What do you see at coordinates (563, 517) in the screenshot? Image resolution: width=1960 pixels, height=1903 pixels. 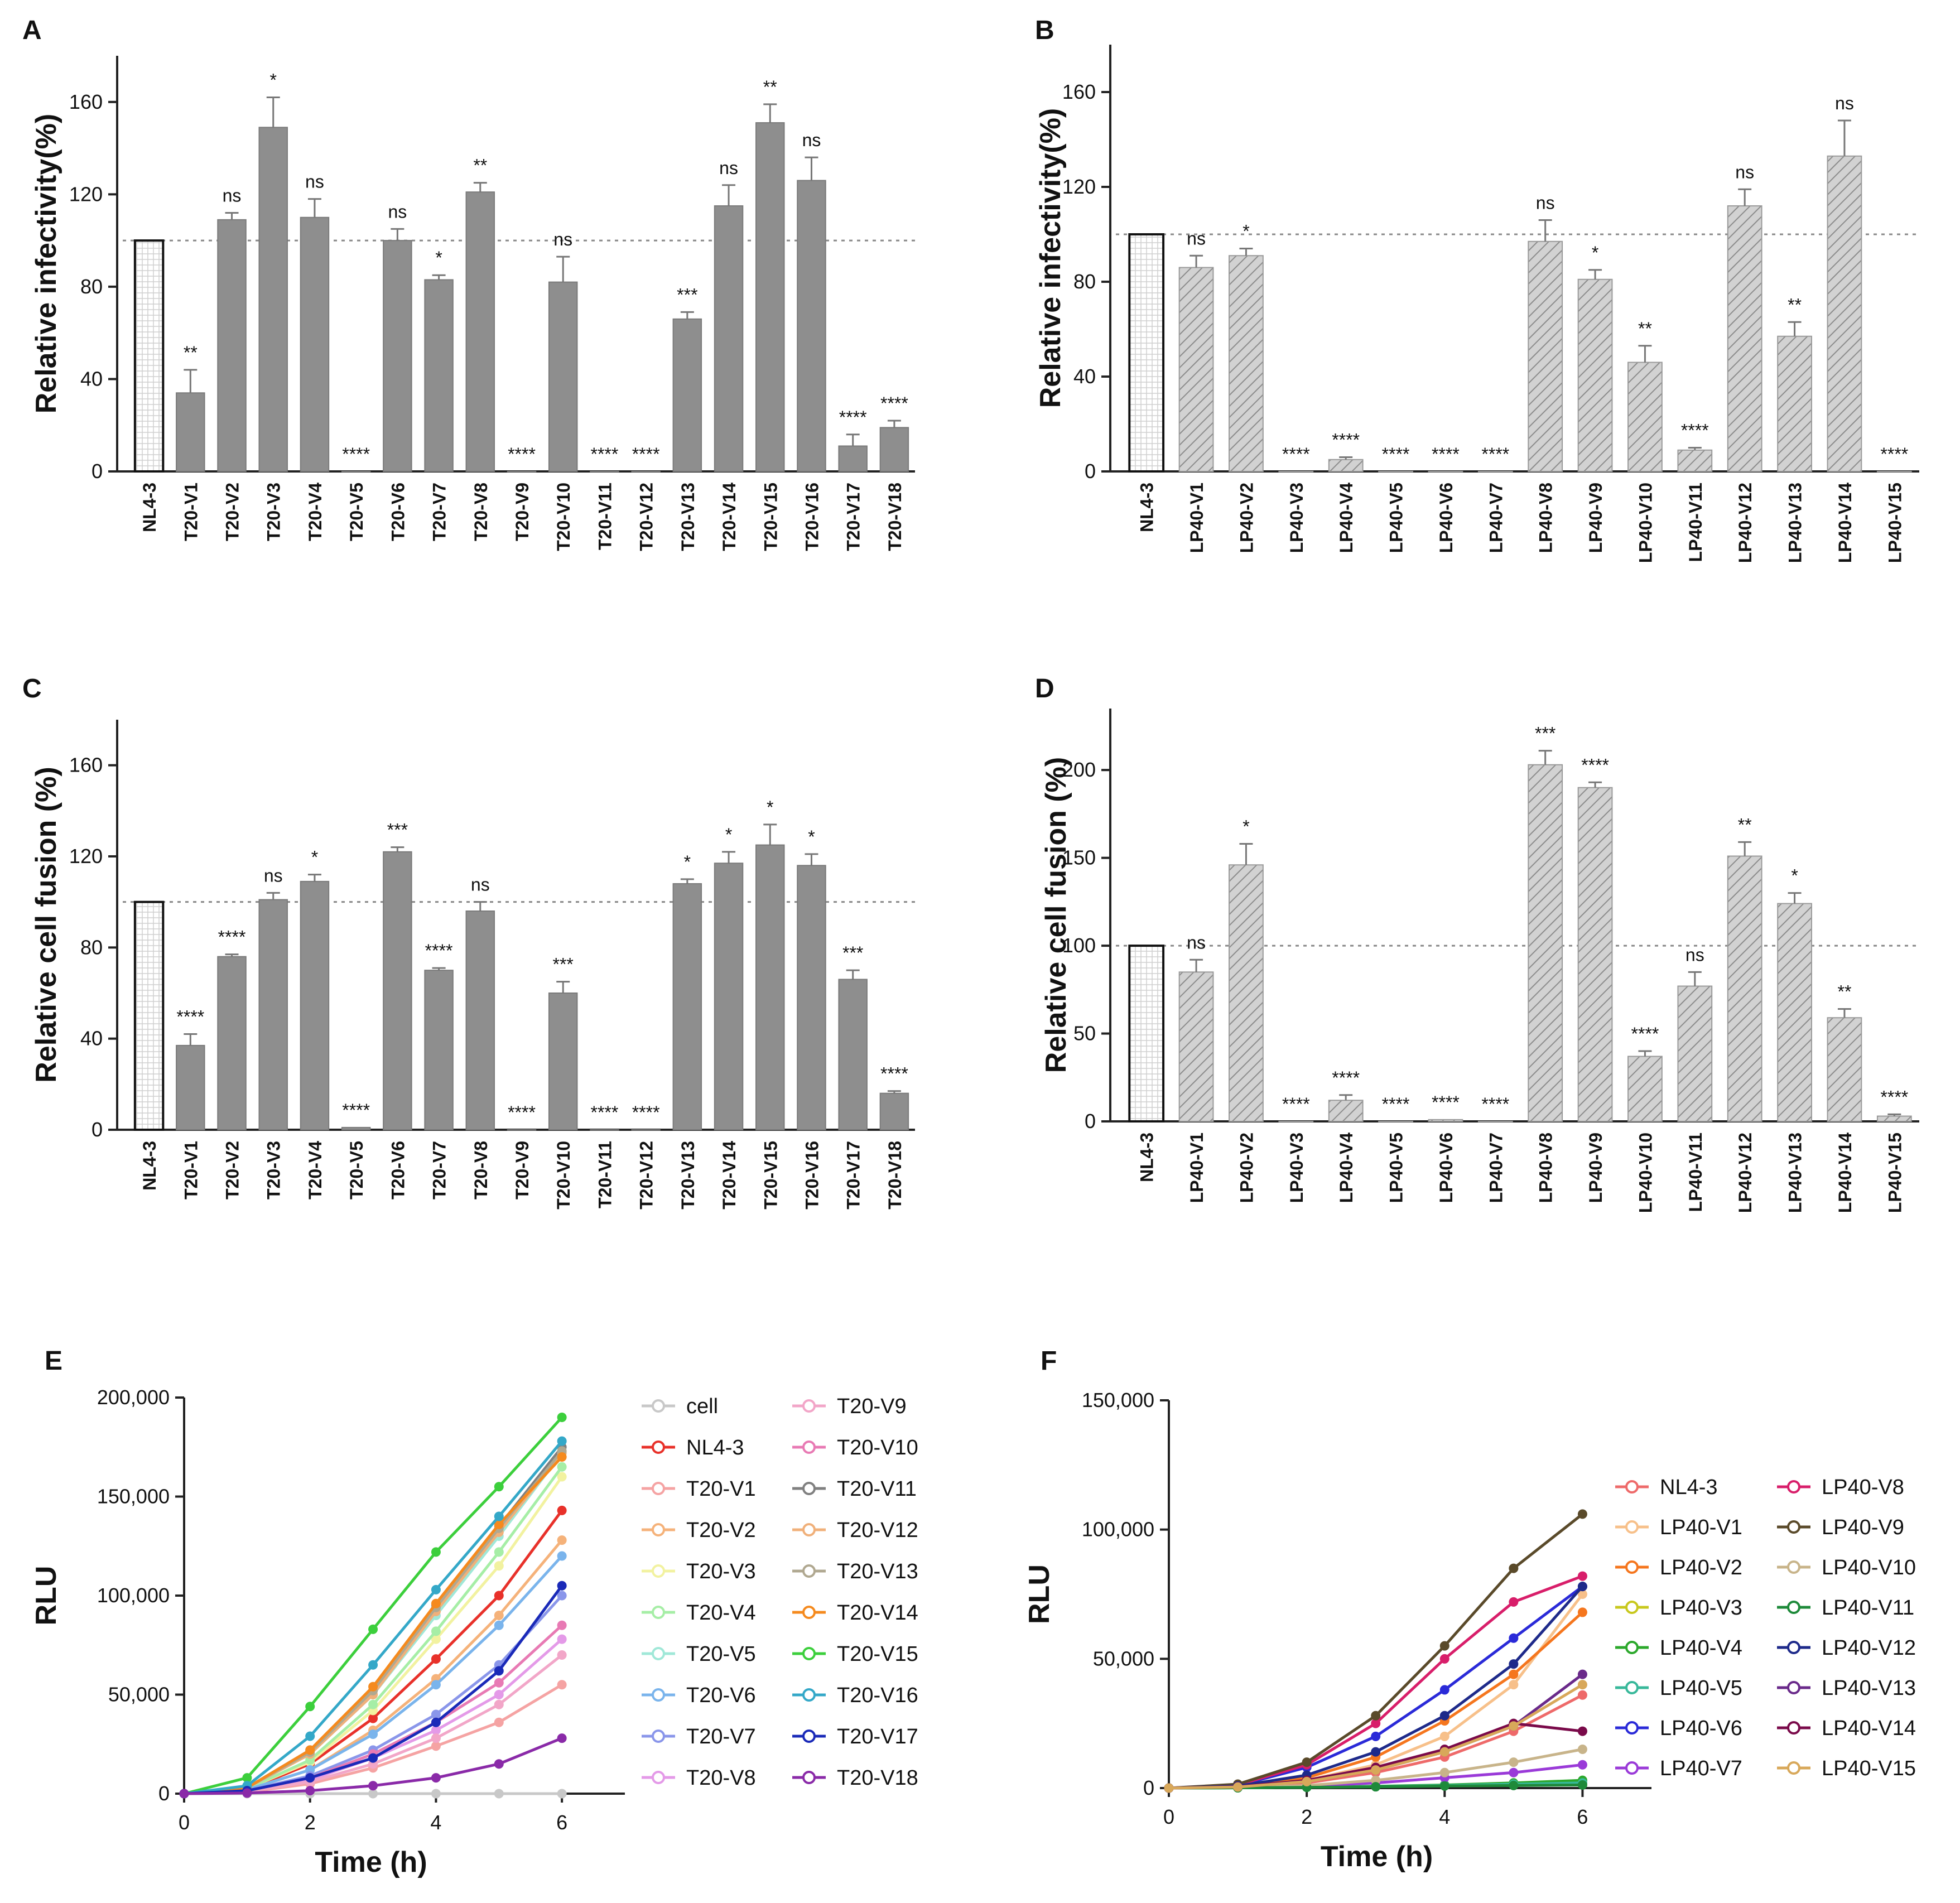 I see `category-label: T20-V10` at bounding box center [563, 517].